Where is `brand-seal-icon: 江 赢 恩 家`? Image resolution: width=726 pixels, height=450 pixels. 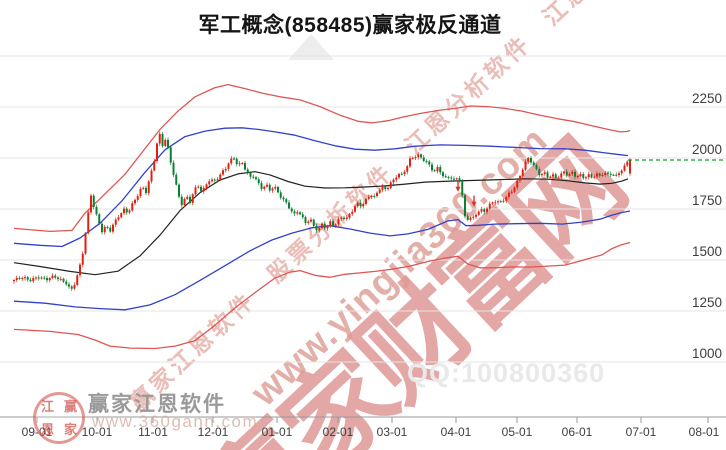
brand-seal-icon: 江 赢 恩 家 is located at coordinates (59, 418).